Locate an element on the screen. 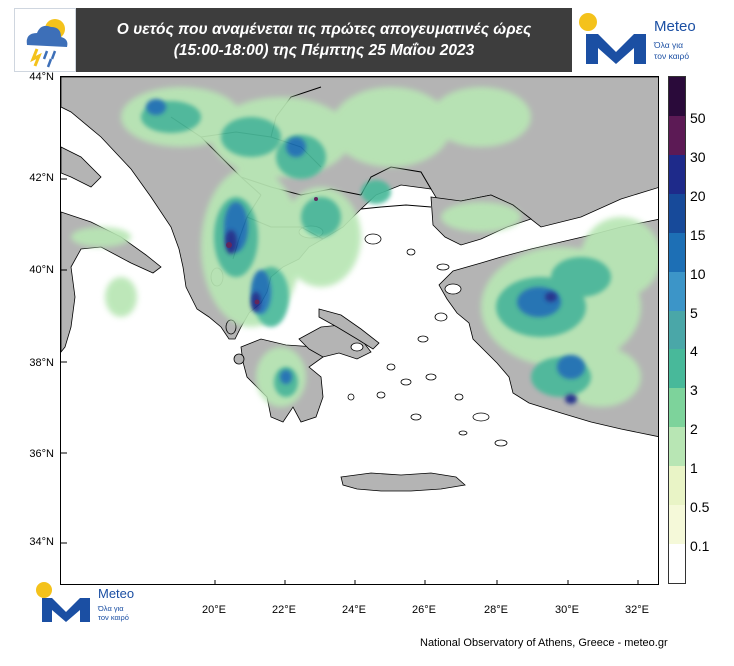 This screenshot has width=734, height=666. weather-icon-tile is located at coordinates (45, 40).